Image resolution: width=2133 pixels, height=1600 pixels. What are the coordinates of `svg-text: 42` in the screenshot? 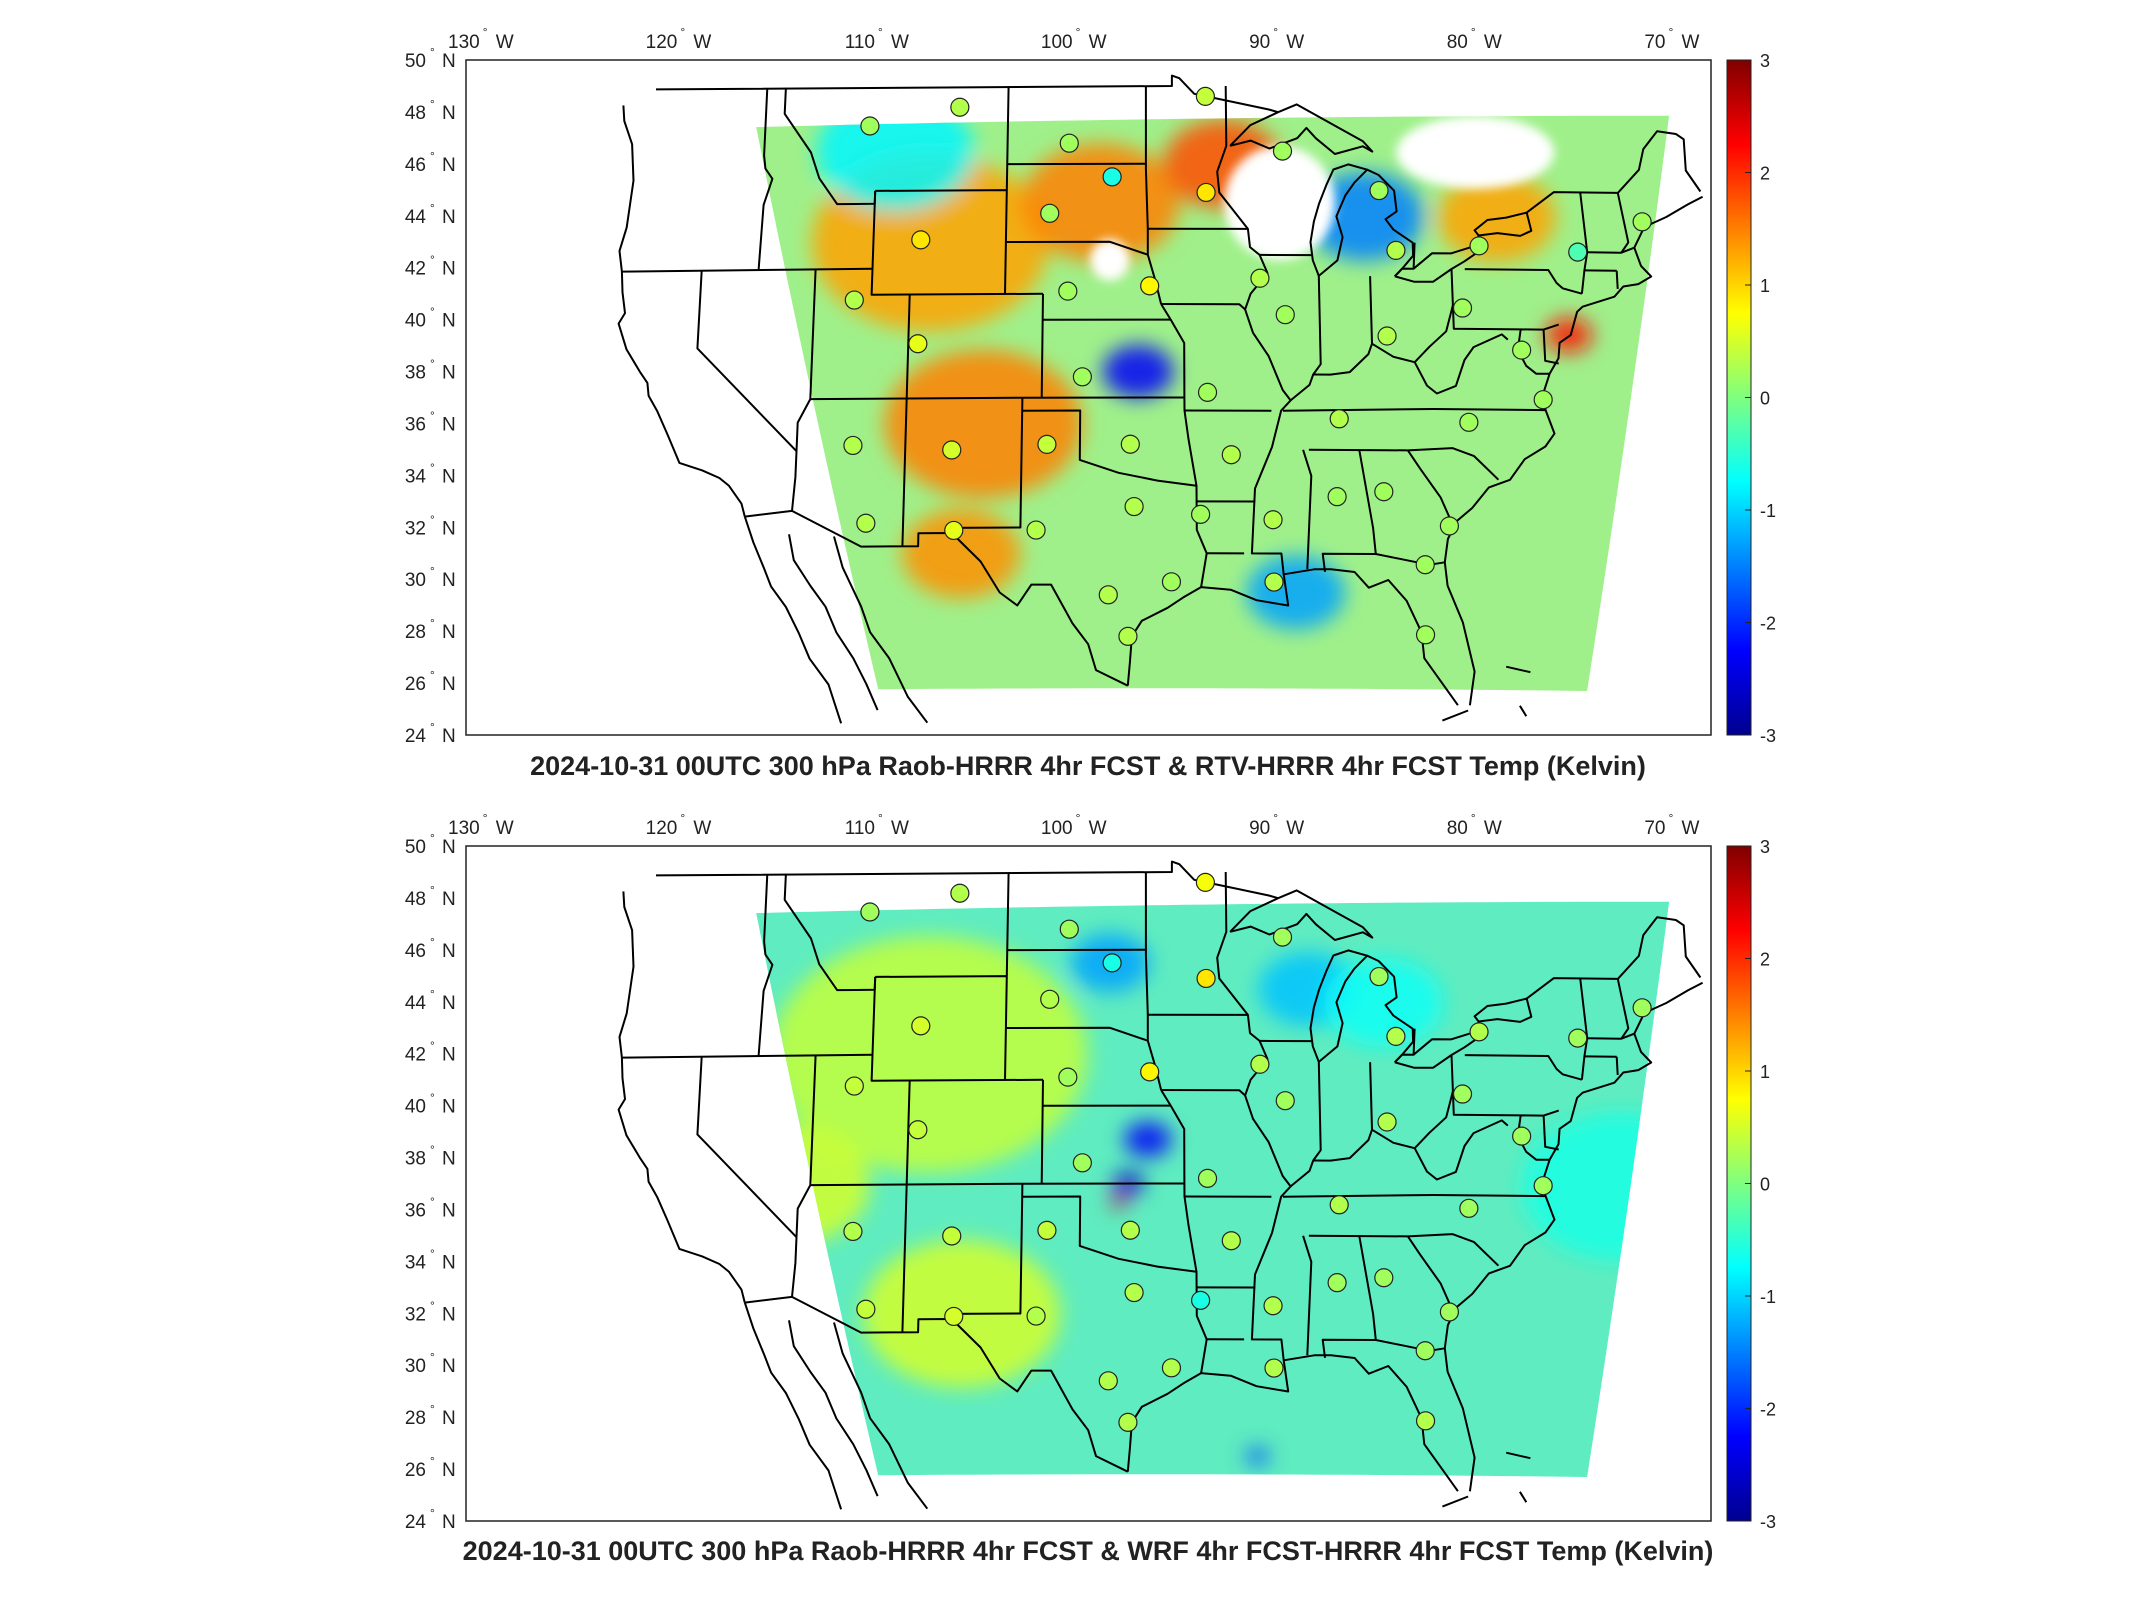 It's located at (415, 269).